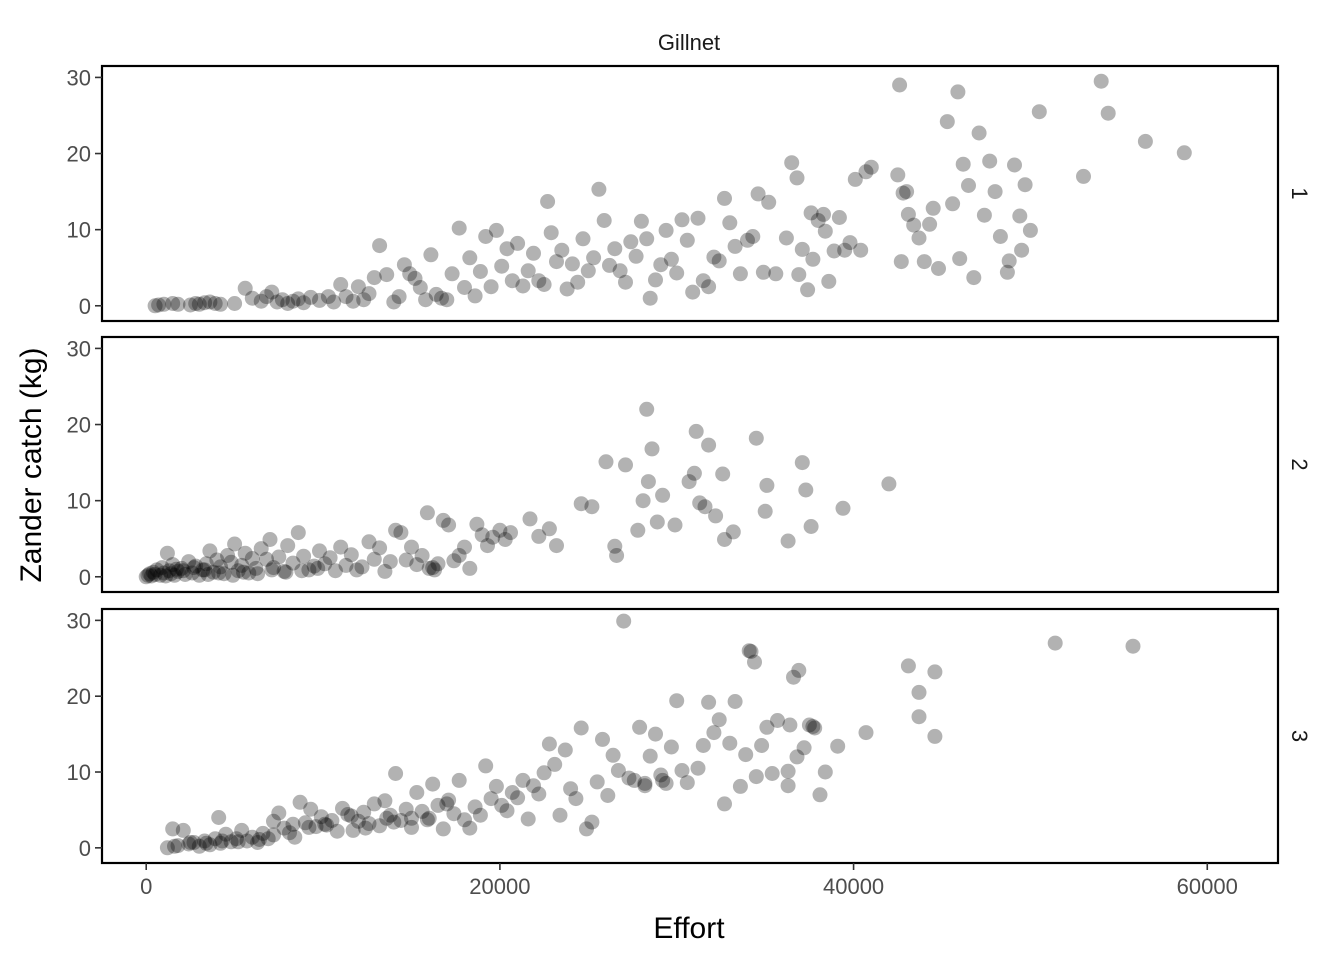  What do you see at coordinates (79, 230) in the screenshot?
I see `y-tick-label: 10` at bounding box center [79, 230].